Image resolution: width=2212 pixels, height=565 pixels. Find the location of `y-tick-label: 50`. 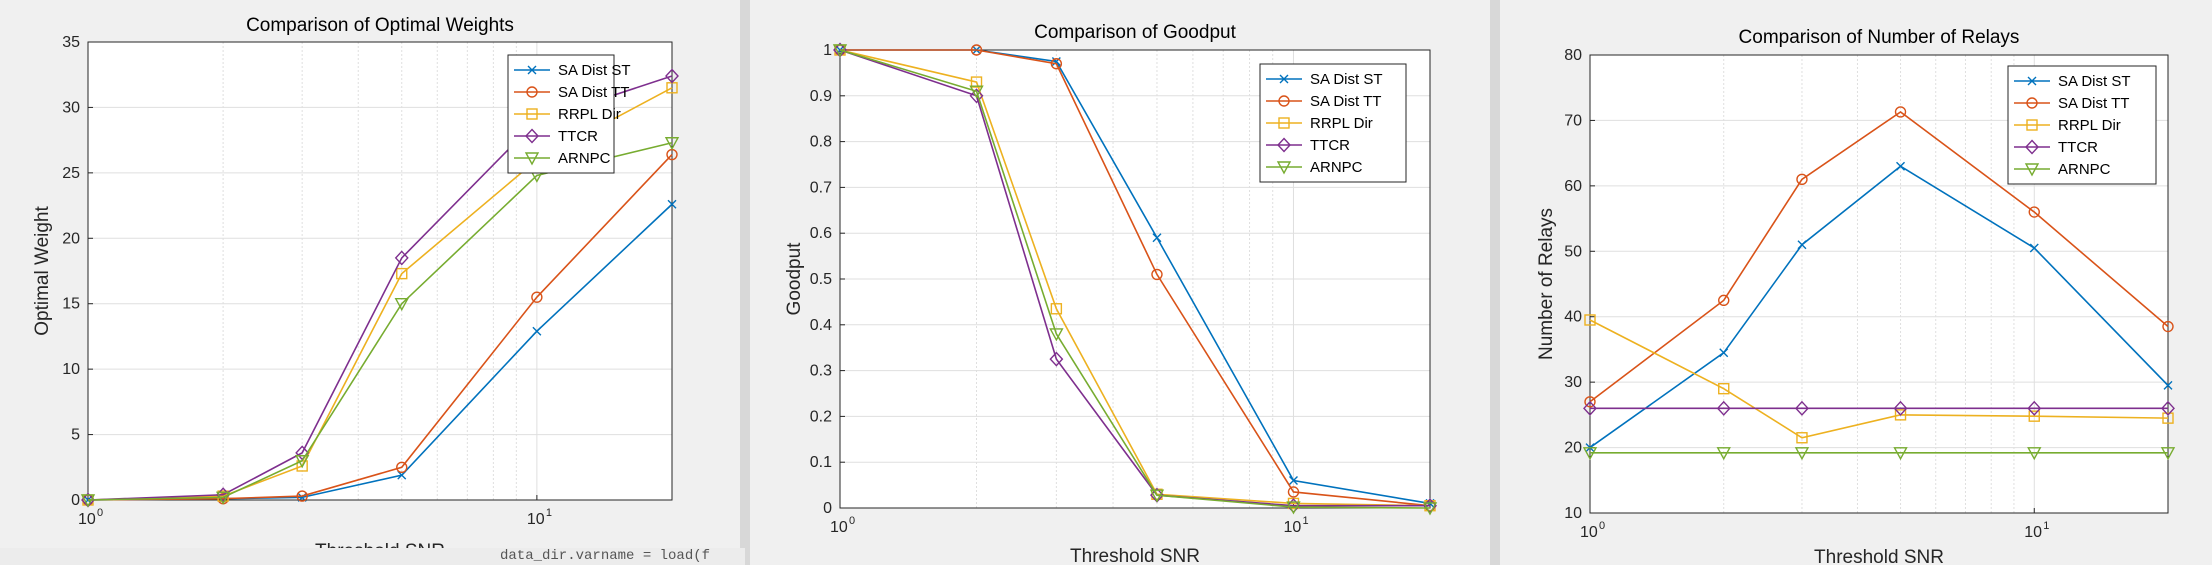

y-tick-label: 50 is located at coordinates (1573, 251).